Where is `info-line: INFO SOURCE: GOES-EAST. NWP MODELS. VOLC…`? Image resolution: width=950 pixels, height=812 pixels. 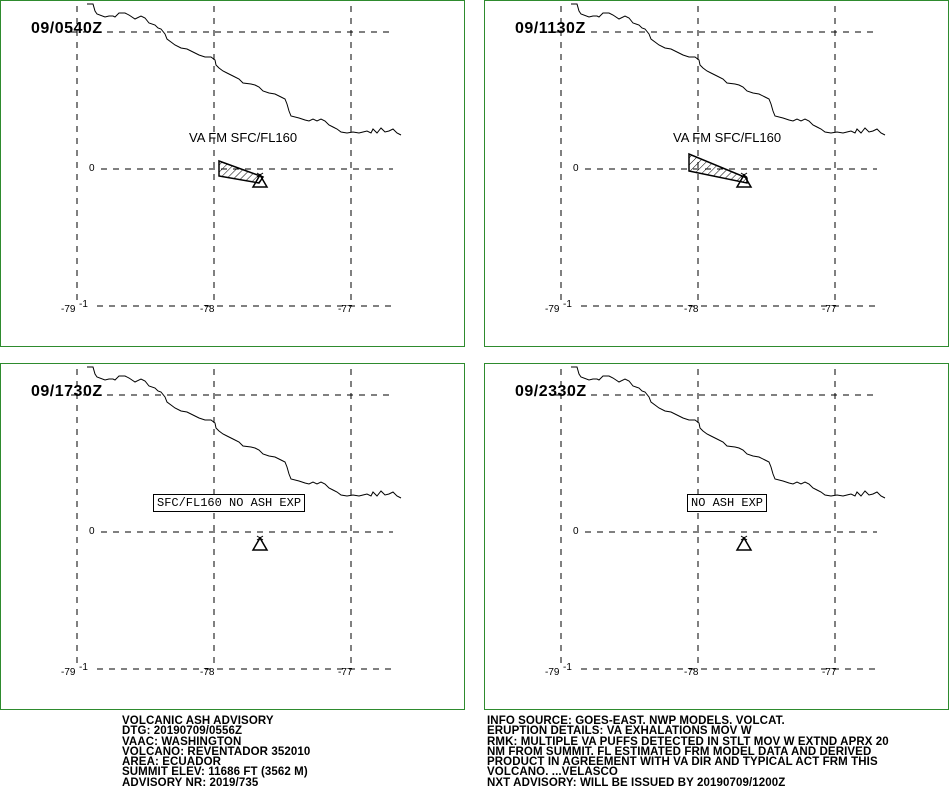
info-line: INFO SOURCE: GOES-EAST. NWP MODELS. VOLC… is located at coordinates (636, 721).